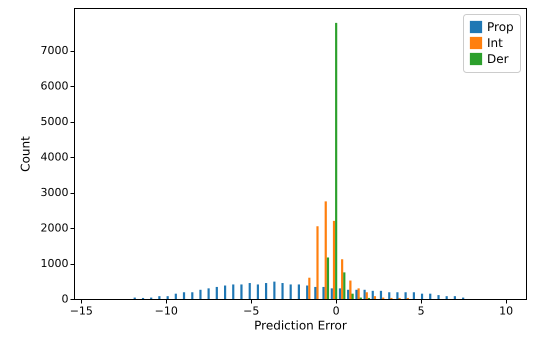  What do you see at coordinates (251, 311) in the screenshot?
I see `x-tick-label: −5` at bounding box center [251, 311].